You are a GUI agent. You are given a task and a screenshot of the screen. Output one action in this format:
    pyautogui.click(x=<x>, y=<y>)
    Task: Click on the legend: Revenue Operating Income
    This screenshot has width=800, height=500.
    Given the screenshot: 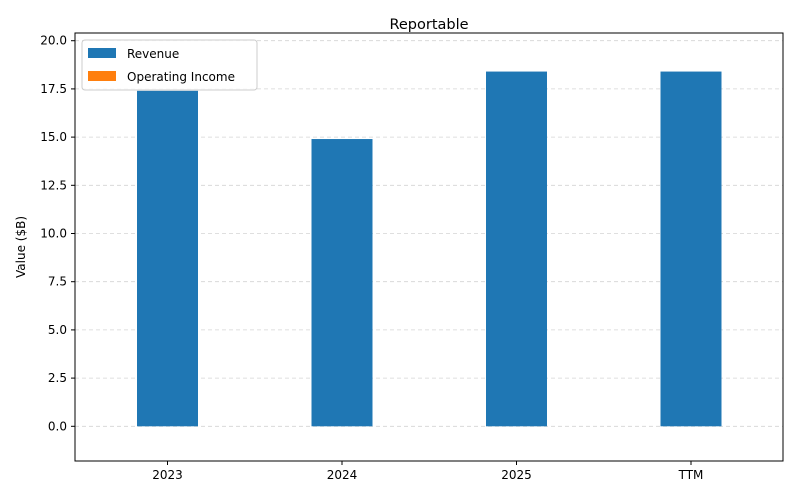 What is the action you would take?
    pyautogui.click(x=169, y=65)
    